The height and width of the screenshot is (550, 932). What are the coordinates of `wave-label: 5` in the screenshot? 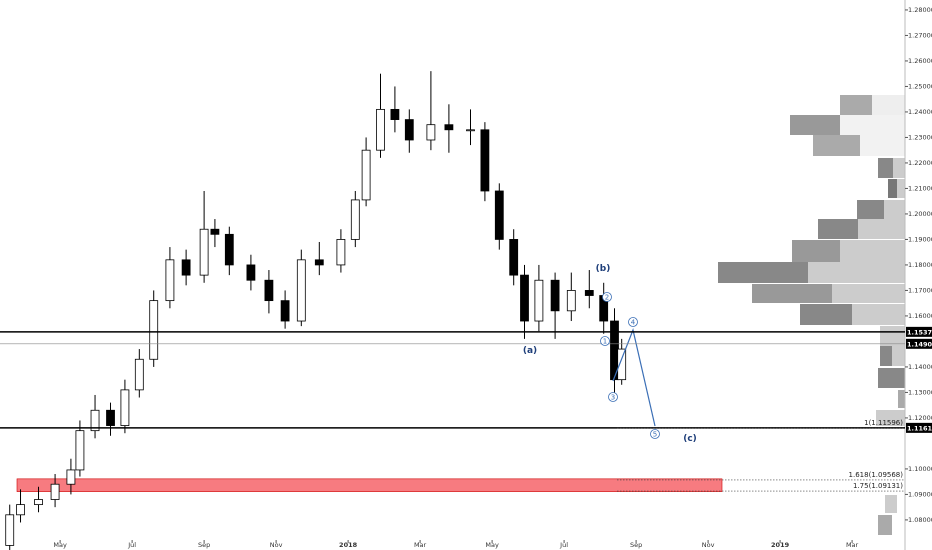 It's located at (655, 435).